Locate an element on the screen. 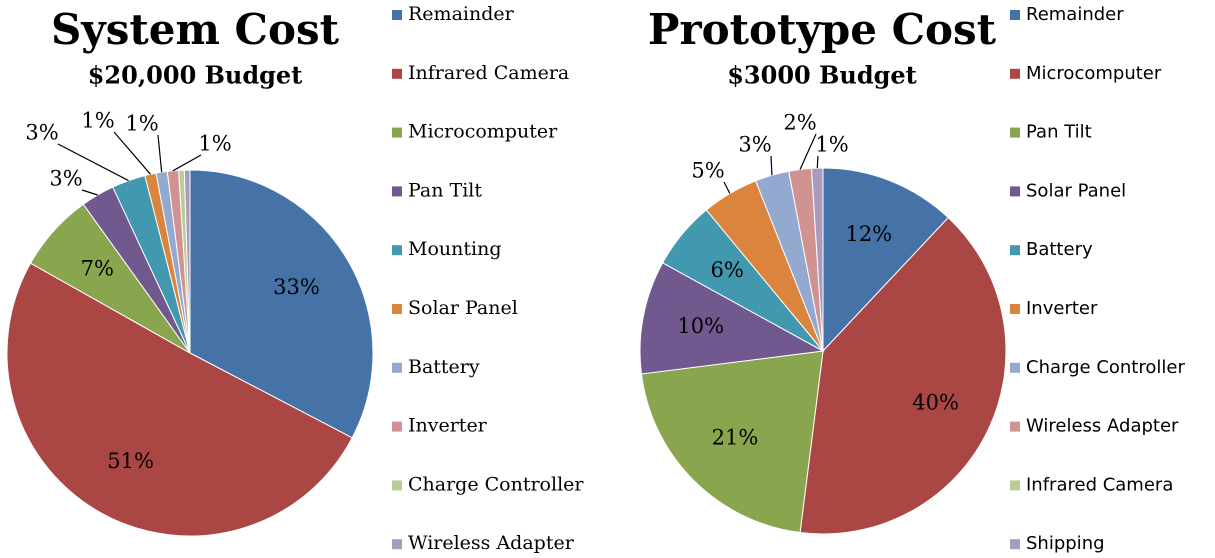 The height and width of the screenshot is (558, 1215). chart-title: System Cost is located at coordinates (195, 29).